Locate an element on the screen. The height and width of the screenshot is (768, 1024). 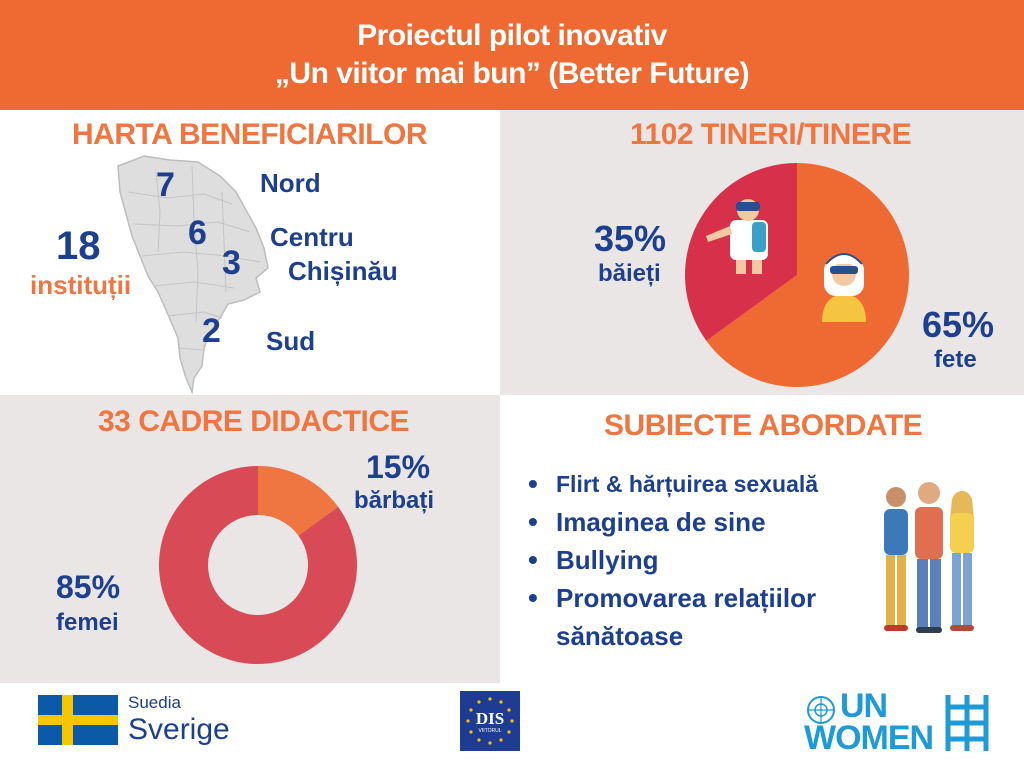
header-title-line2: „Un viitor mai bun” (Better Future) is located at coordinates (512, 73).